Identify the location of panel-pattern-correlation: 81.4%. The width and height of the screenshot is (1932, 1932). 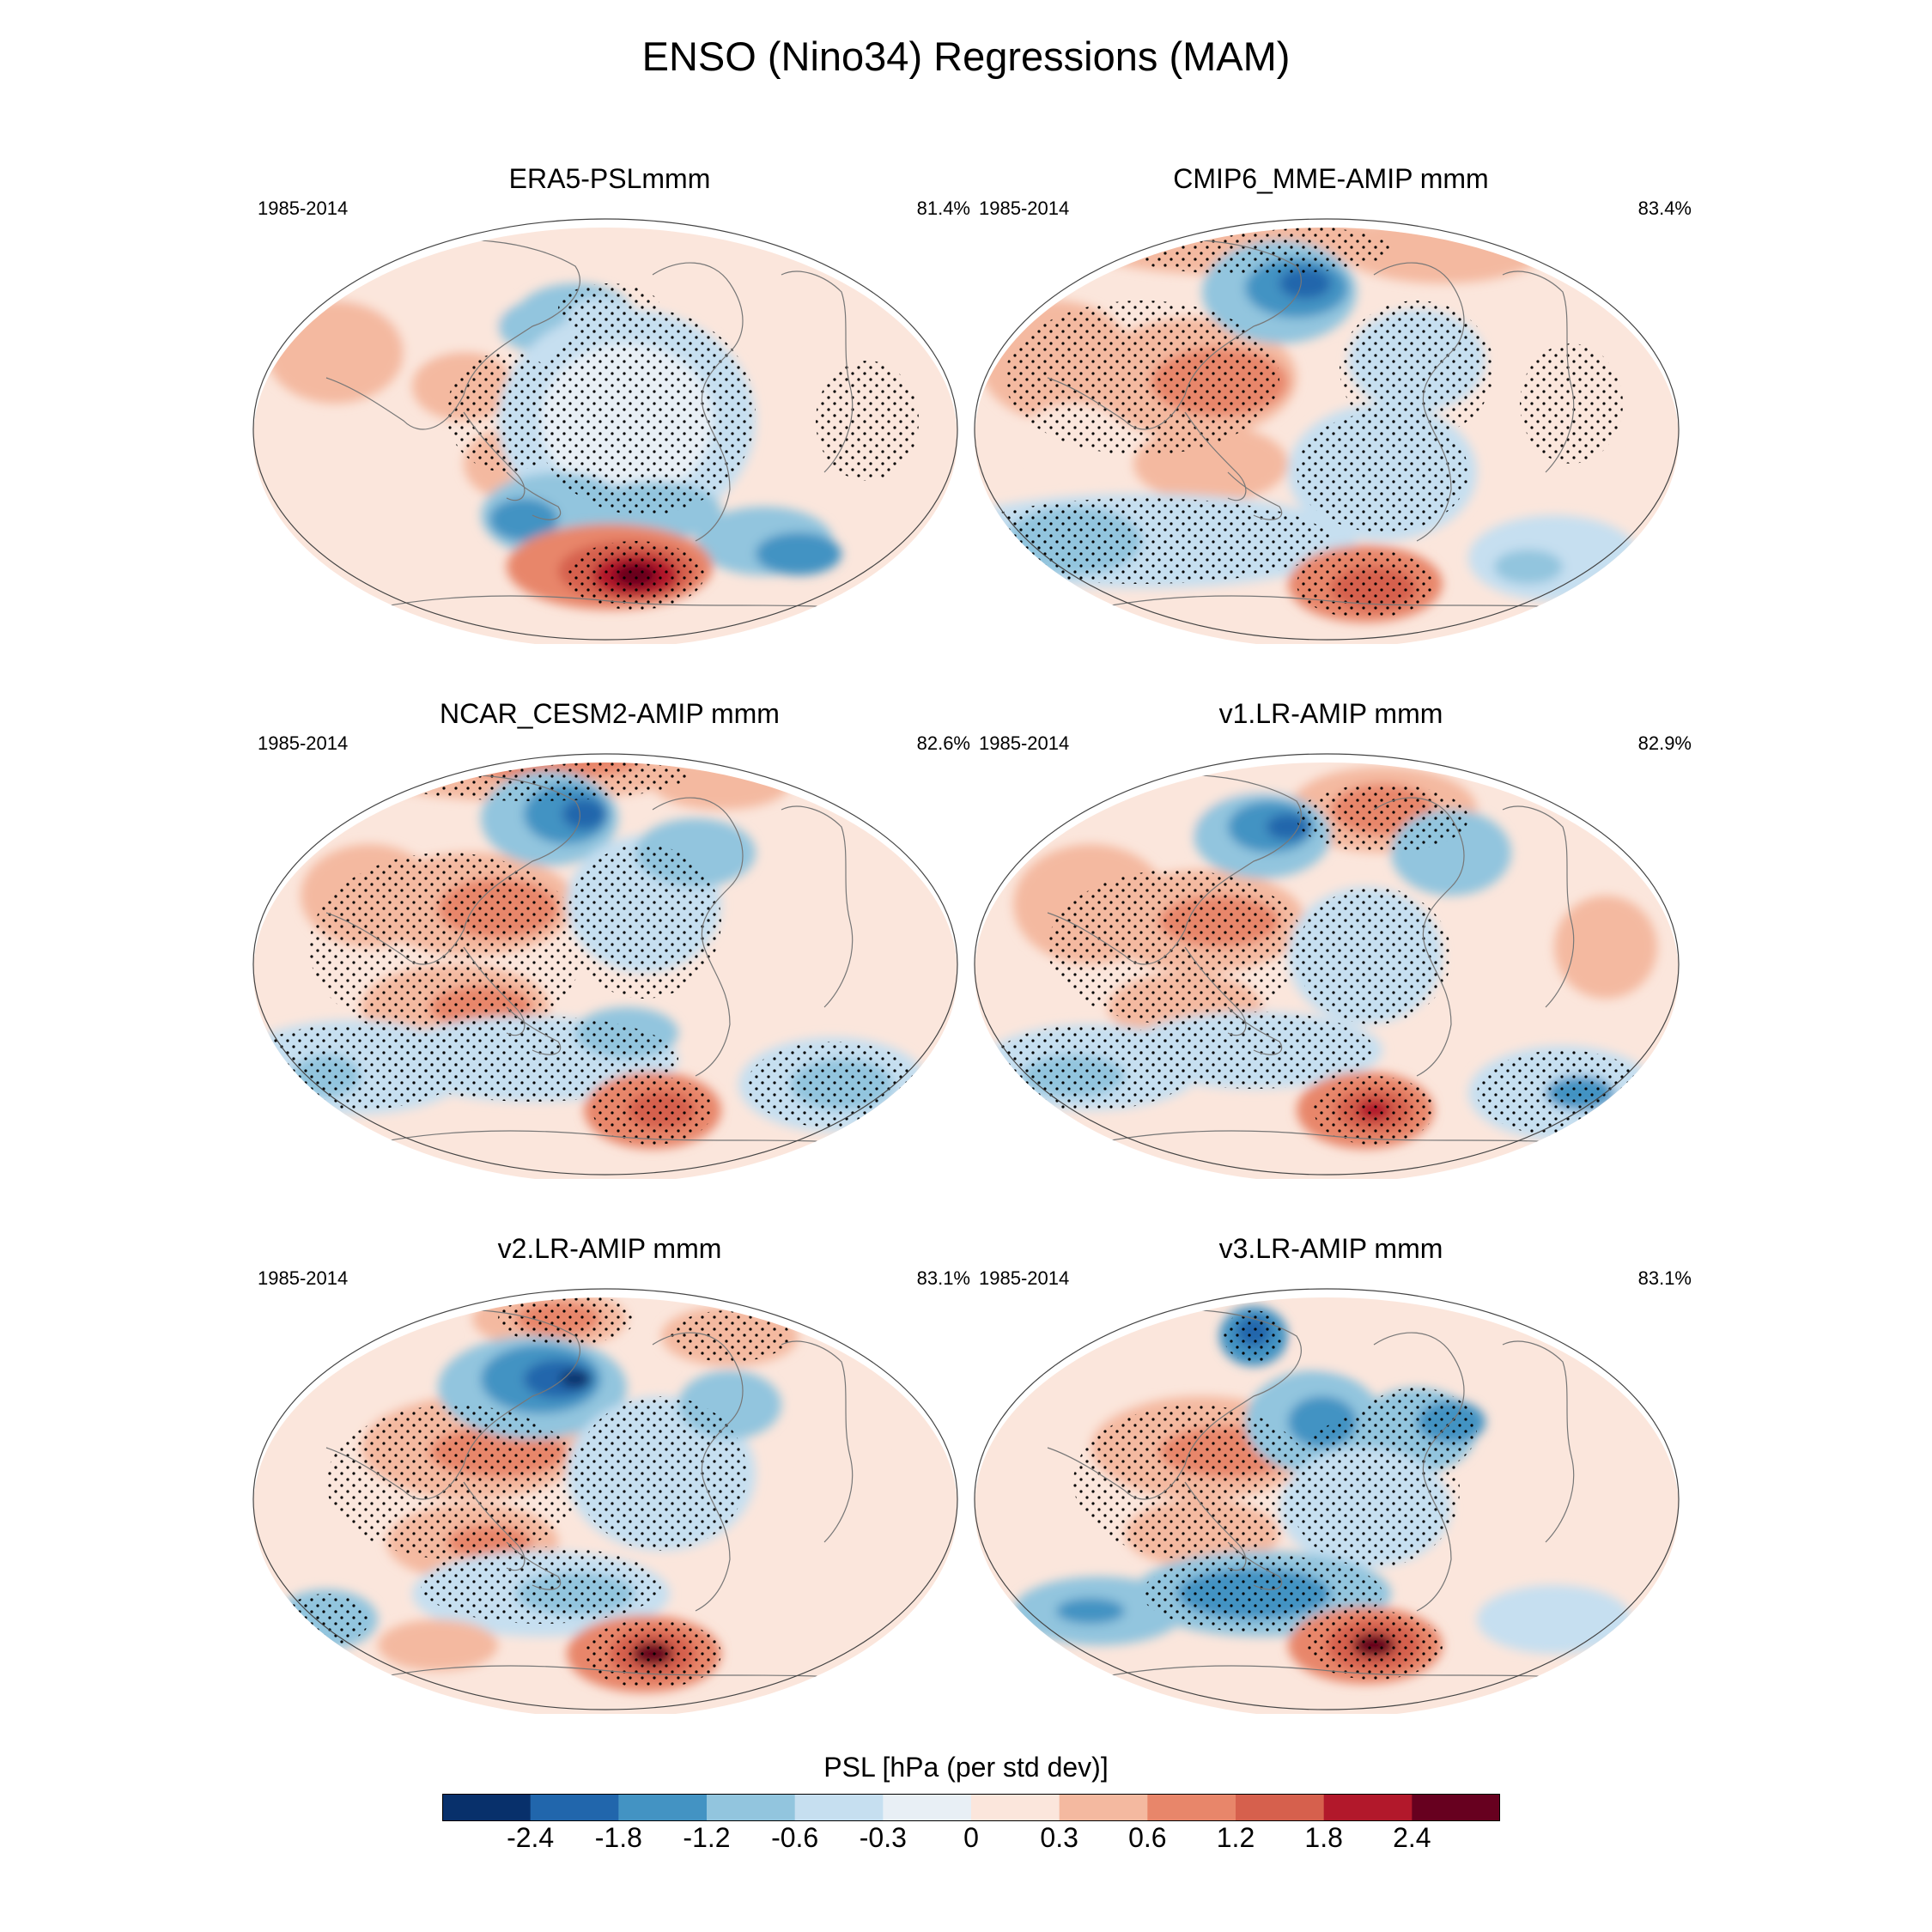
(943, 208).